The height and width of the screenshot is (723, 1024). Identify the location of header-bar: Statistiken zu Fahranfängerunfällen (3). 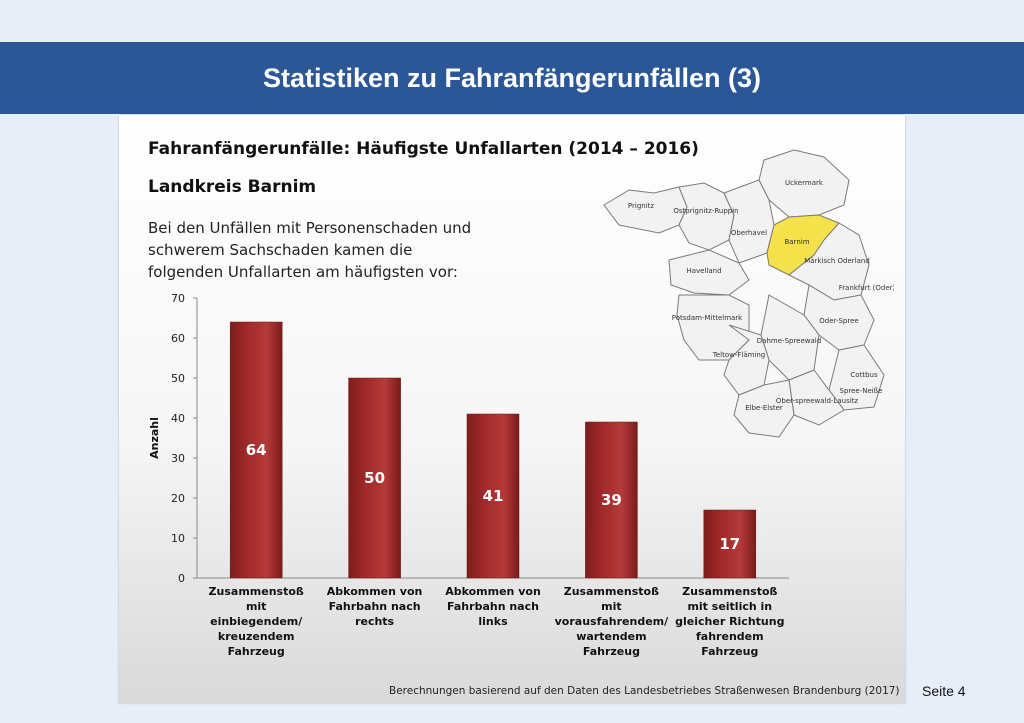
(512, 78).